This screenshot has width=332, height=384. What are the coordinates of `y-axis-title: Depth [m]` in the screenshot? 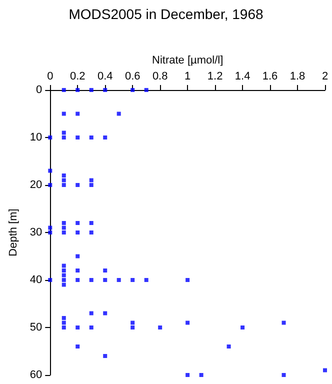 It's located at (14, 232).